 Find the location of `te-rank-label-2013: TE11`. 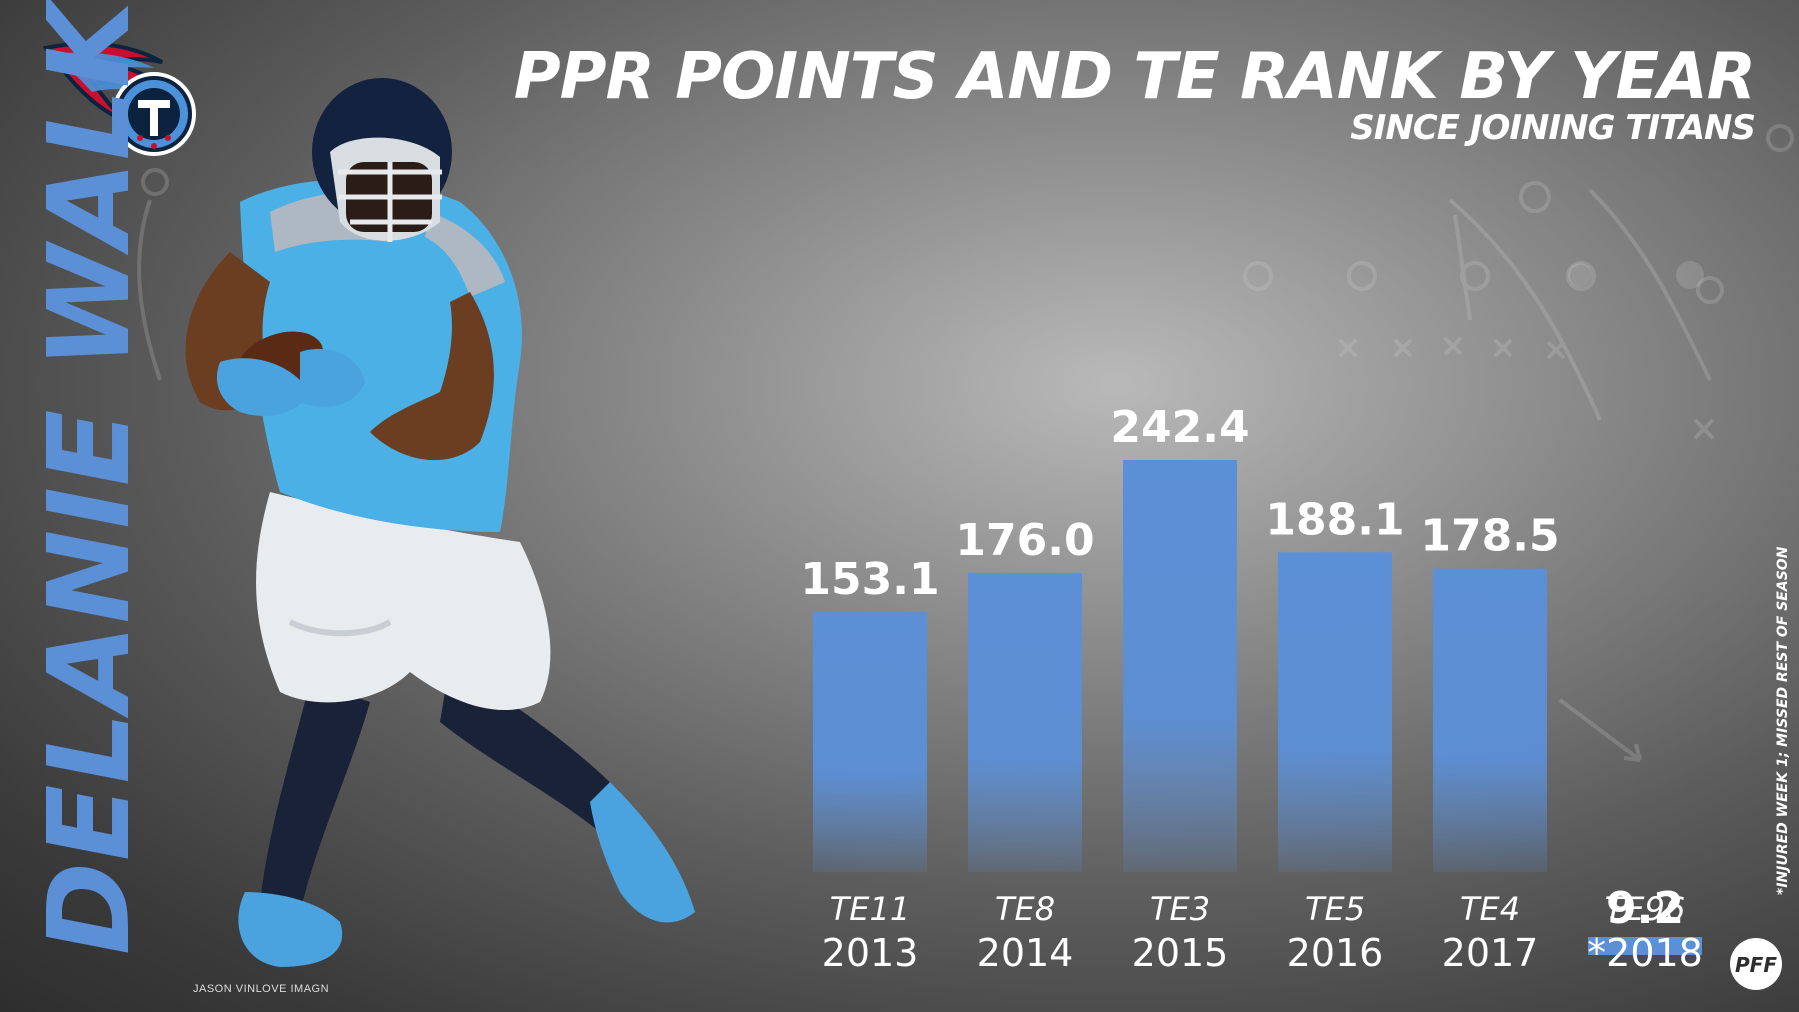

te-rank-label-2013: TE11 is located at coordinates (870, 909).